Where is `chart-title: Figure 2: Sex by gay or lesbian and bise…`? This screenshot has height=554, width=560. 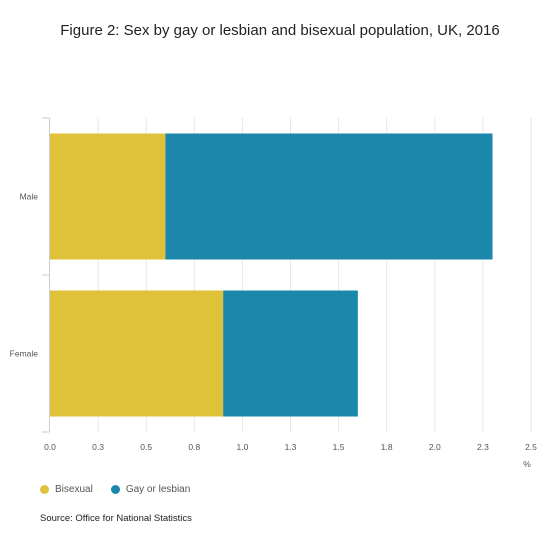 chart-title: Figure 2: Sex by gay or lesbian and bise… is located at coordinates (280, 30).